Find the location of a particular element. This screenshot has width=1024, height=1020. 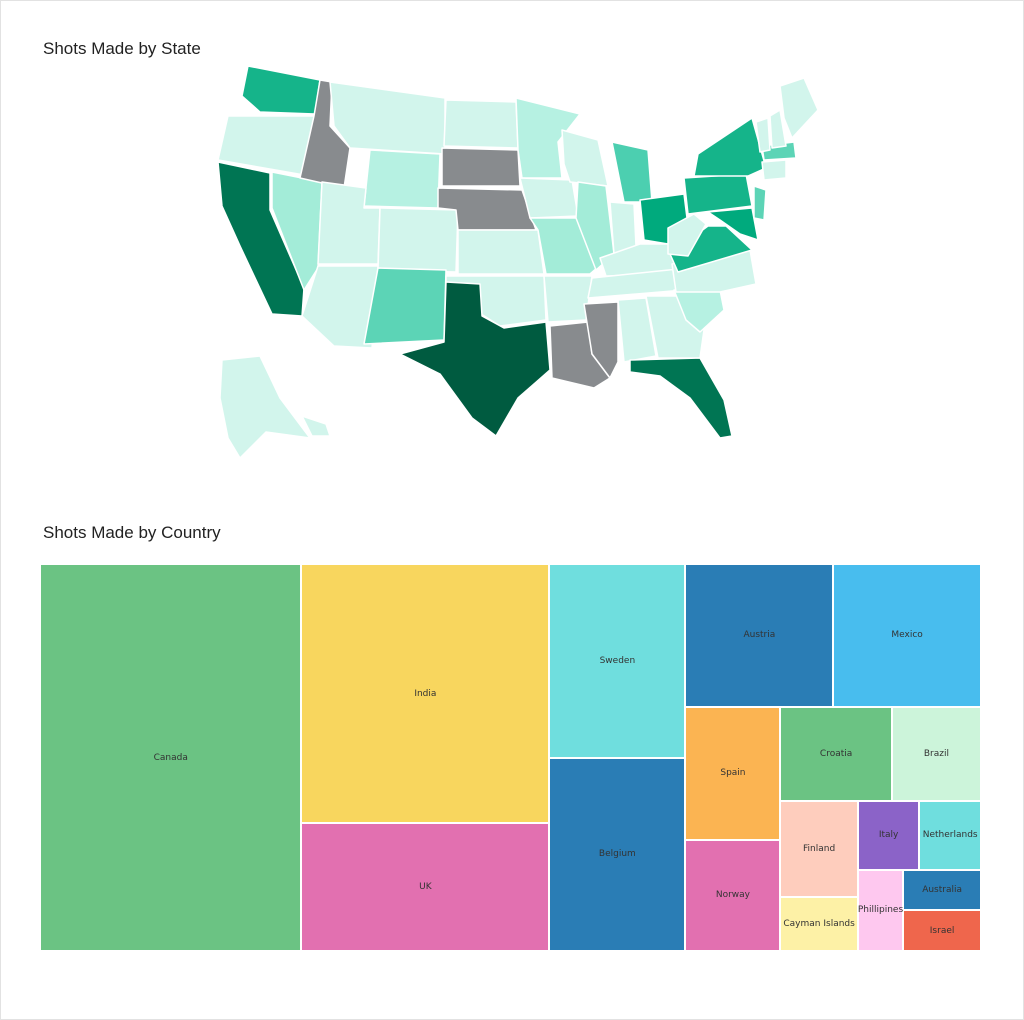

state-mississippi is located at coordinates (601, 340).